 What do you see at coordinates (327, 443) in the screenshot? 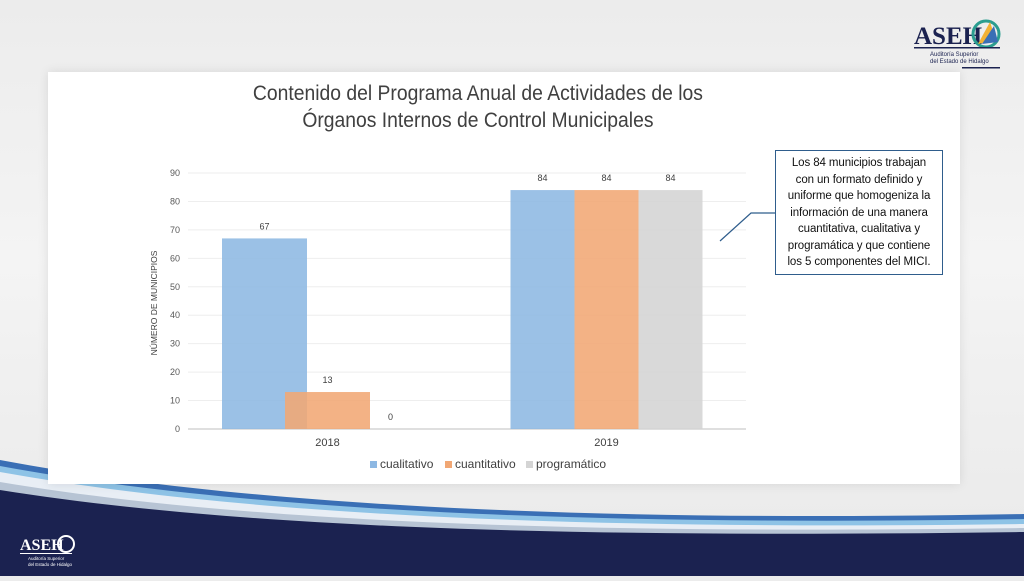
I see `x-tick-label: 2018` at bounding box center [327, 443].